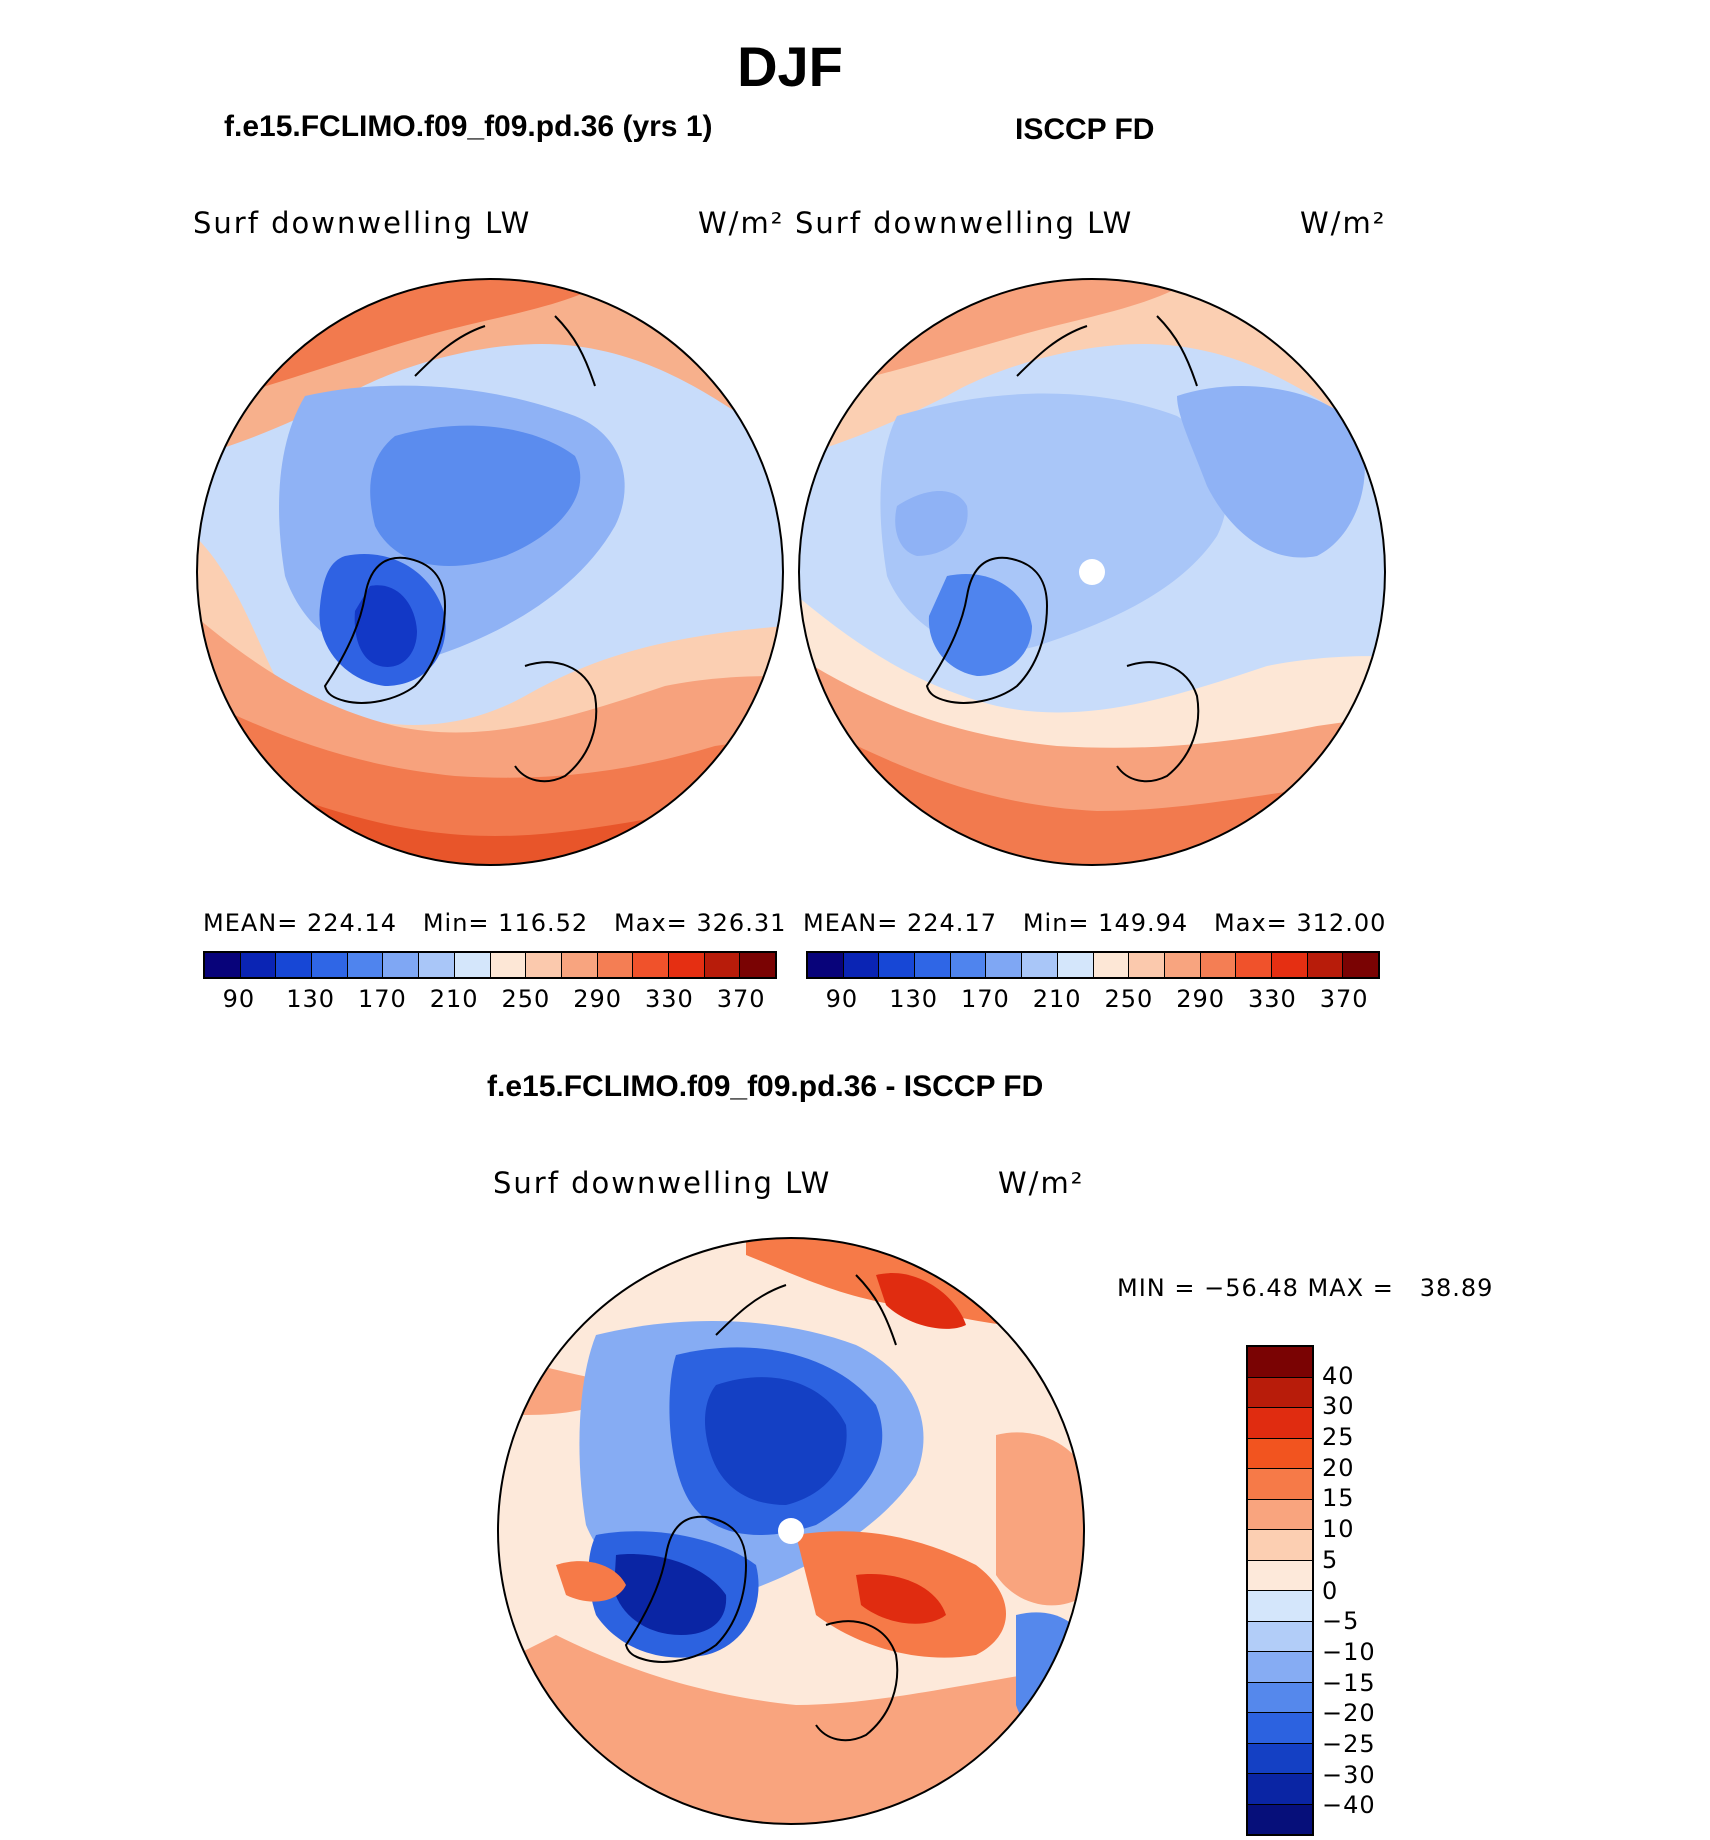 The image size is (1710, 1840). I want to click on colorbar-tick-label: −30, so click(1349, 1774).